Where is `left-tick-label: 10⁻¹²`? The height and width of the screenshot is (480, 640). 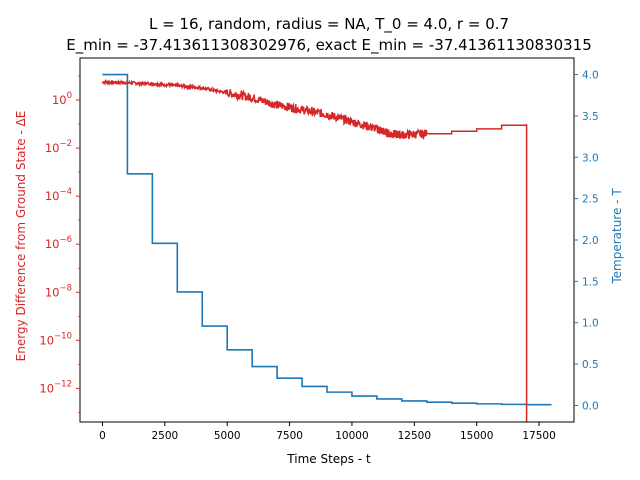
left-tick-label: 10⁻¹² is located at coordinates (55, 387).